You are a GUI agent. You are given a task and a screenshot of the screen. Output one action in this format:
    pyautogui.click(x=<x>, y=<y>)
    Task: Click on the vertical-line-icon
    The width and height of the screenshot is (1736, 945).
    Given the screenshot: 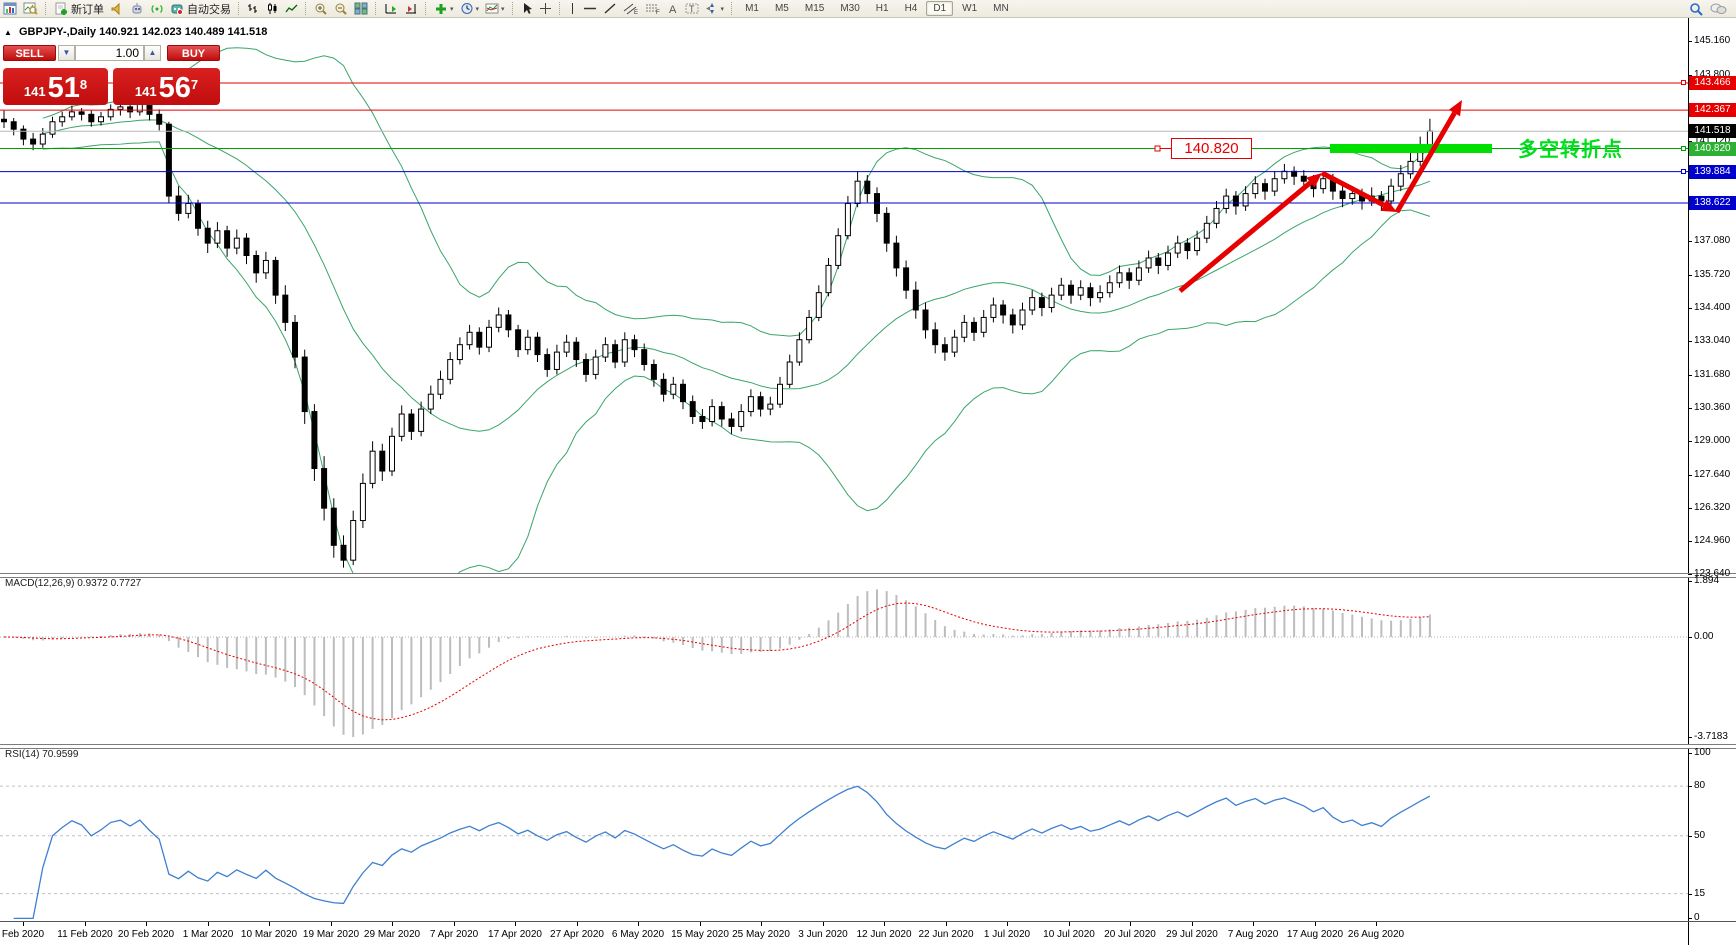 What is the action you would take?
    pyautogui.click(x=572, y=8)
    